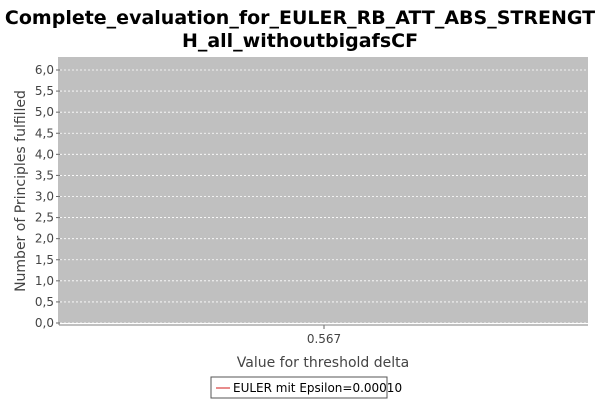  What do you see at coordinates (44, 197) in the screenshot?
I see `y-tick-label: 3,0` at bounding box center [44, 197].